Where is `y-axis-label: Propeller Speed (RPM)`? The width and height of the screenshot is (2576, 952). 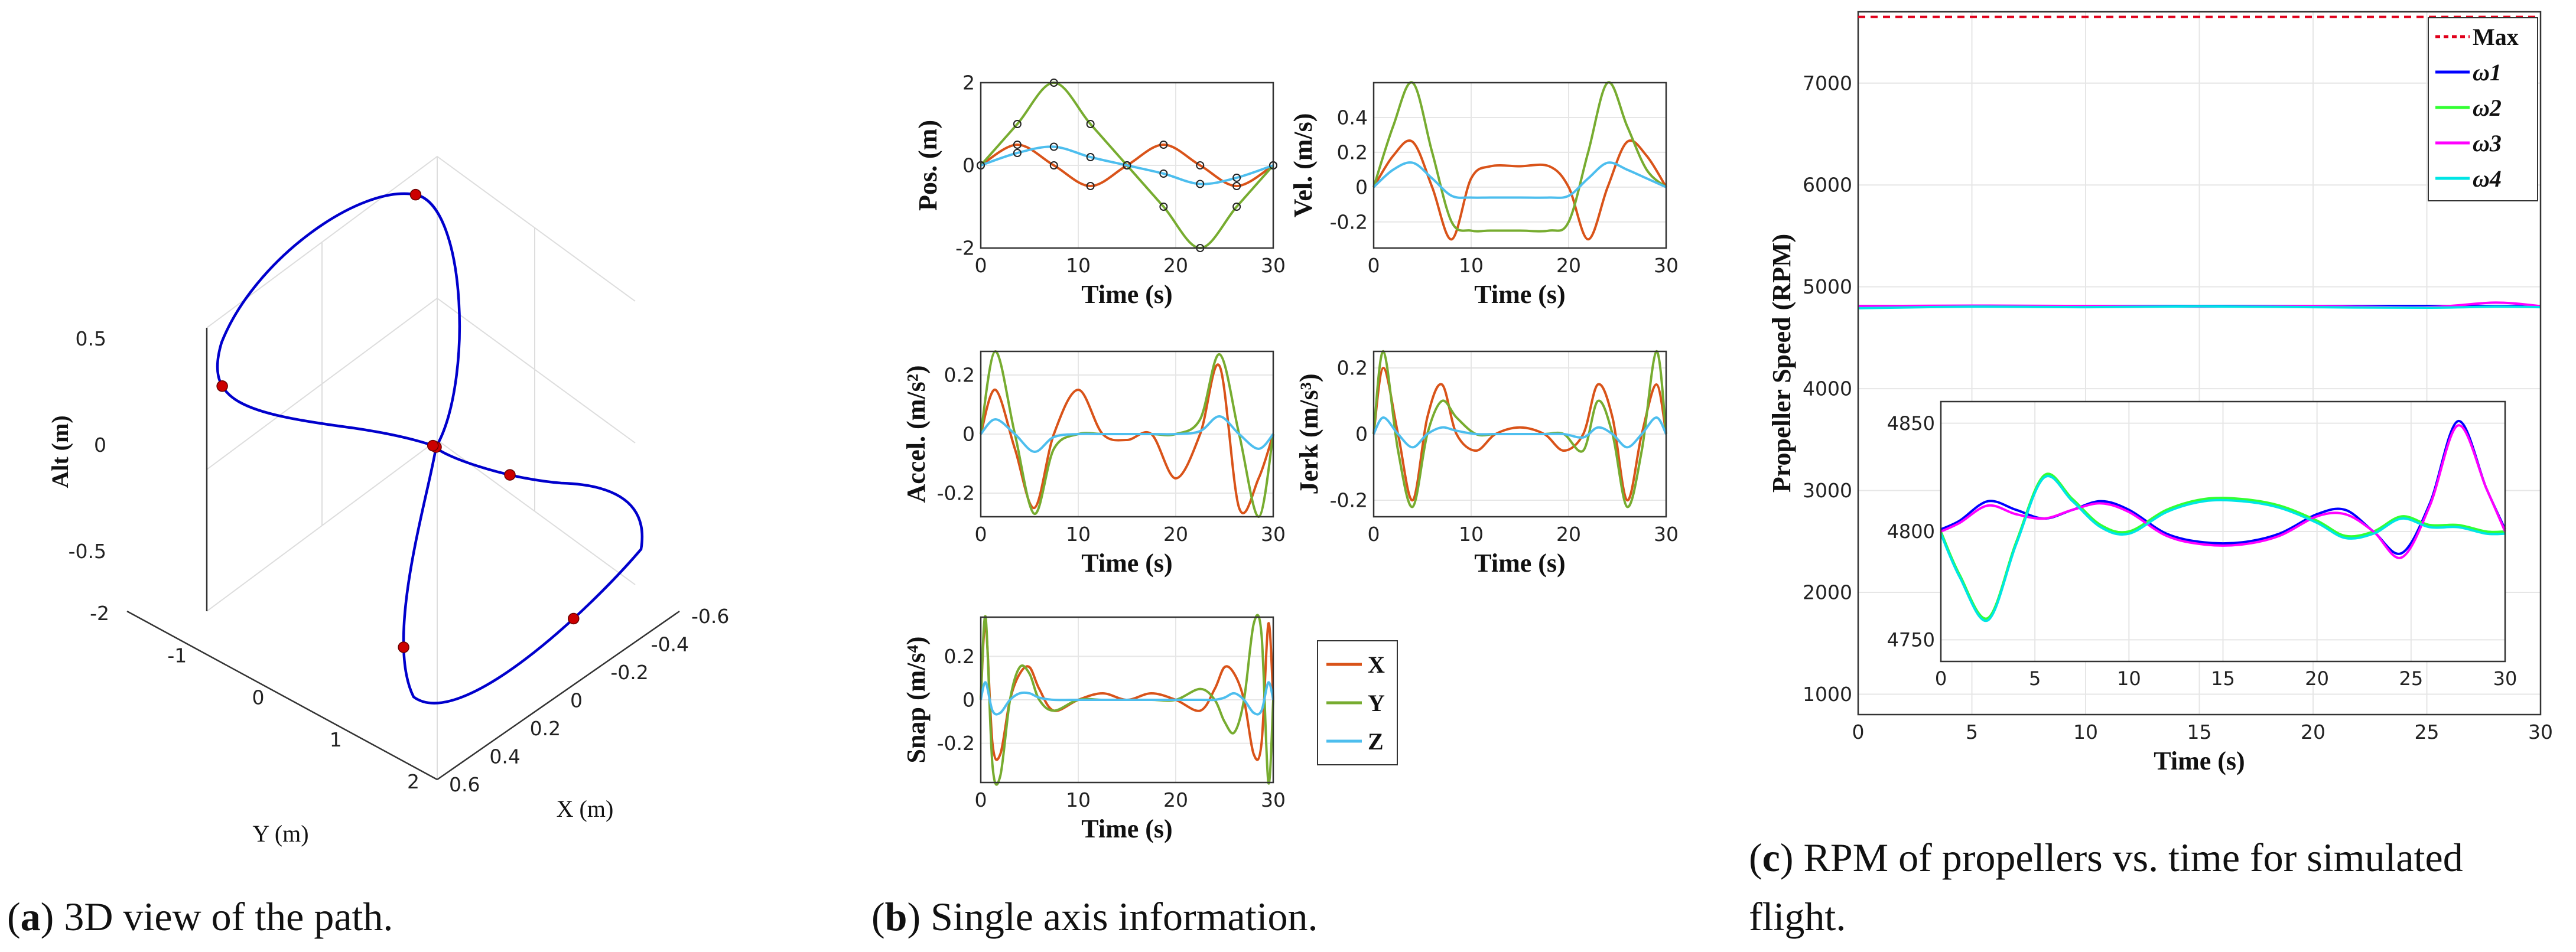
y-axis-label: Propeller Speed (RPM) is located at coordinates (1782, 363).